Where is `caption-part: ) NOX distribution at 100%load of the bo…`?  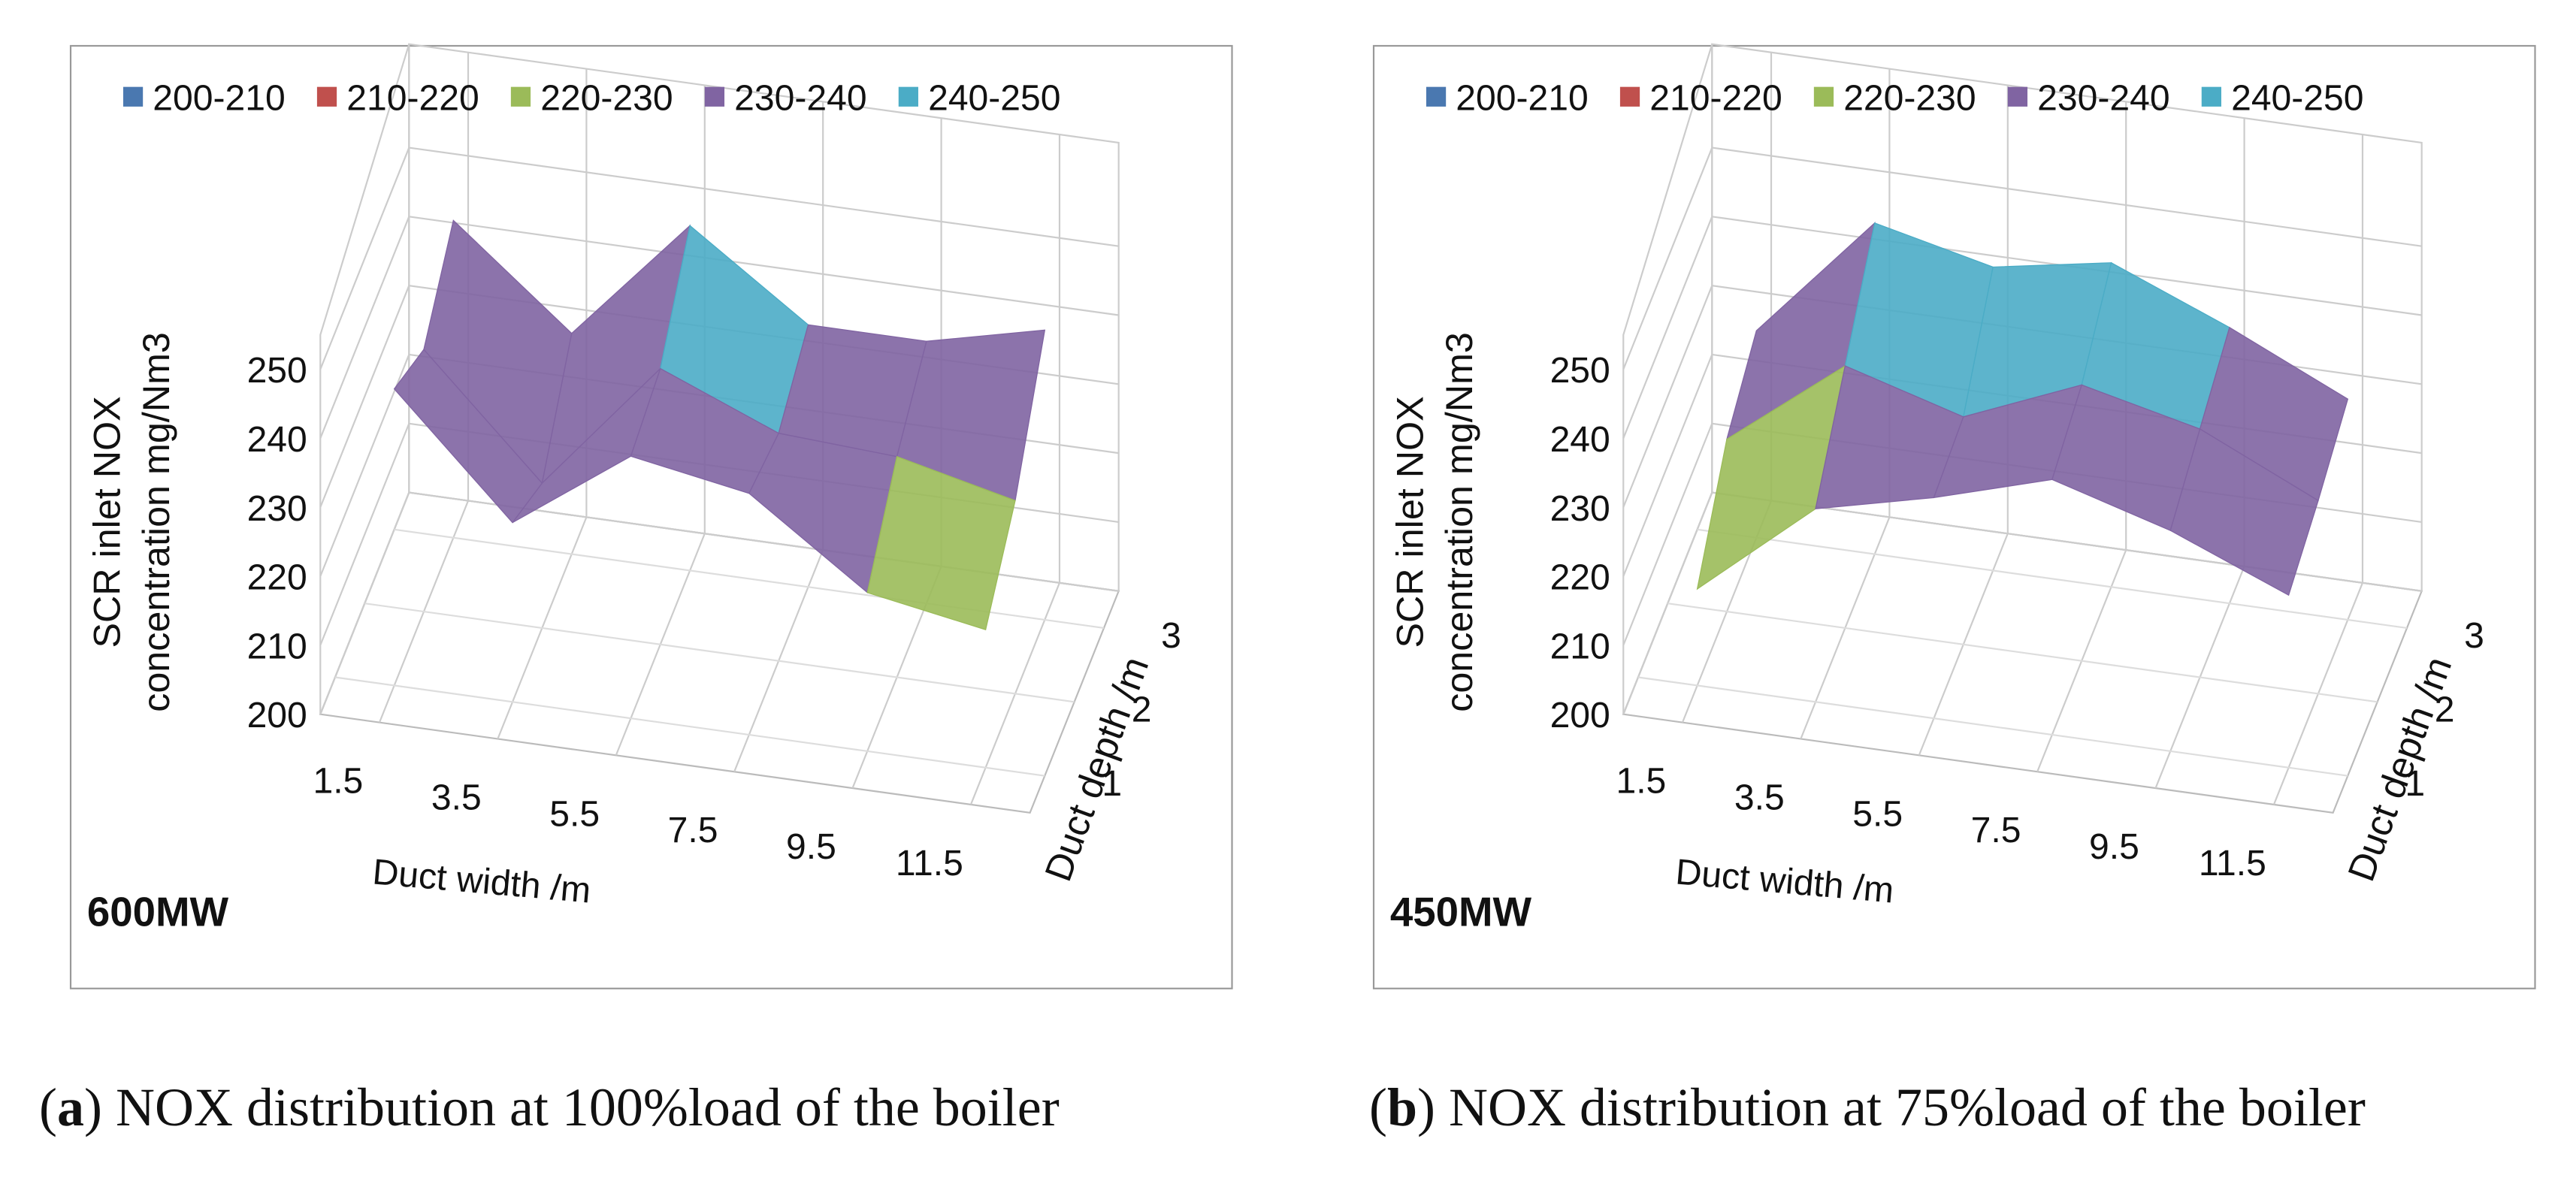 caption-part: ) NOX distribution at 100%load of the bo… is located at coordinates (572, 1107).